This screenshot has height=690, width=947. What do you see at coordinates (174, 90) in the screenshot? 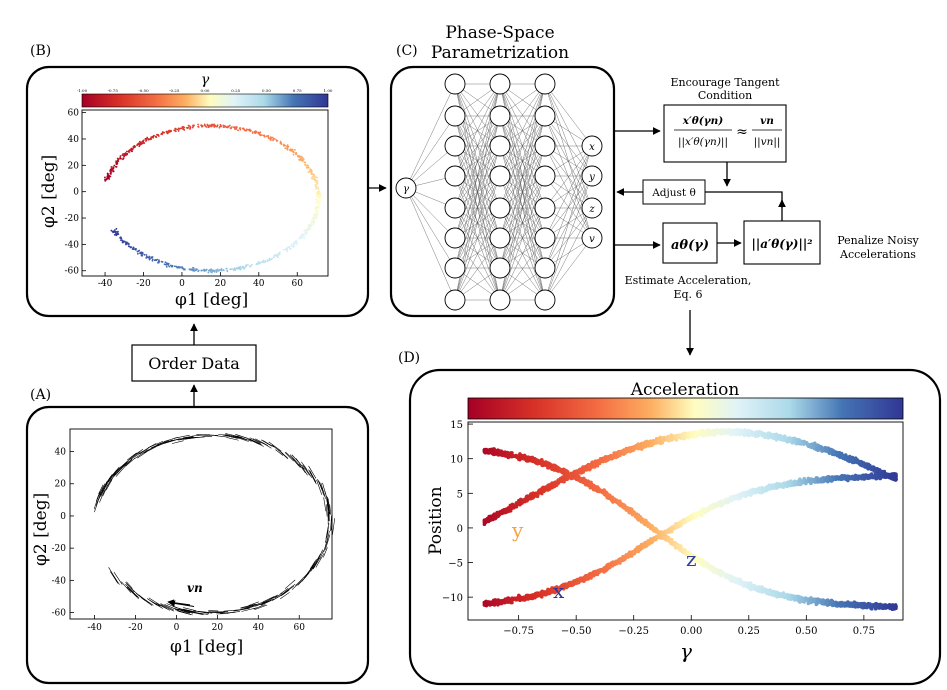
I see `colorbar-tick-label: -0.25` at bounding box center [174, 90].